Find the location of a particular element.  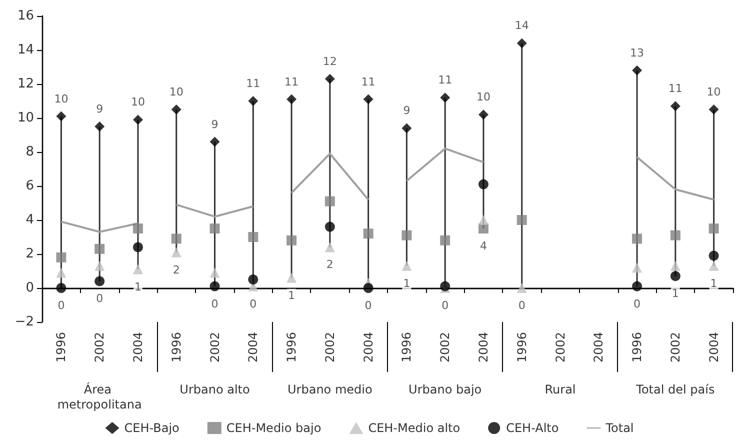

legend-label: CEH-Medio bajo is located at coordinates (274, 428).